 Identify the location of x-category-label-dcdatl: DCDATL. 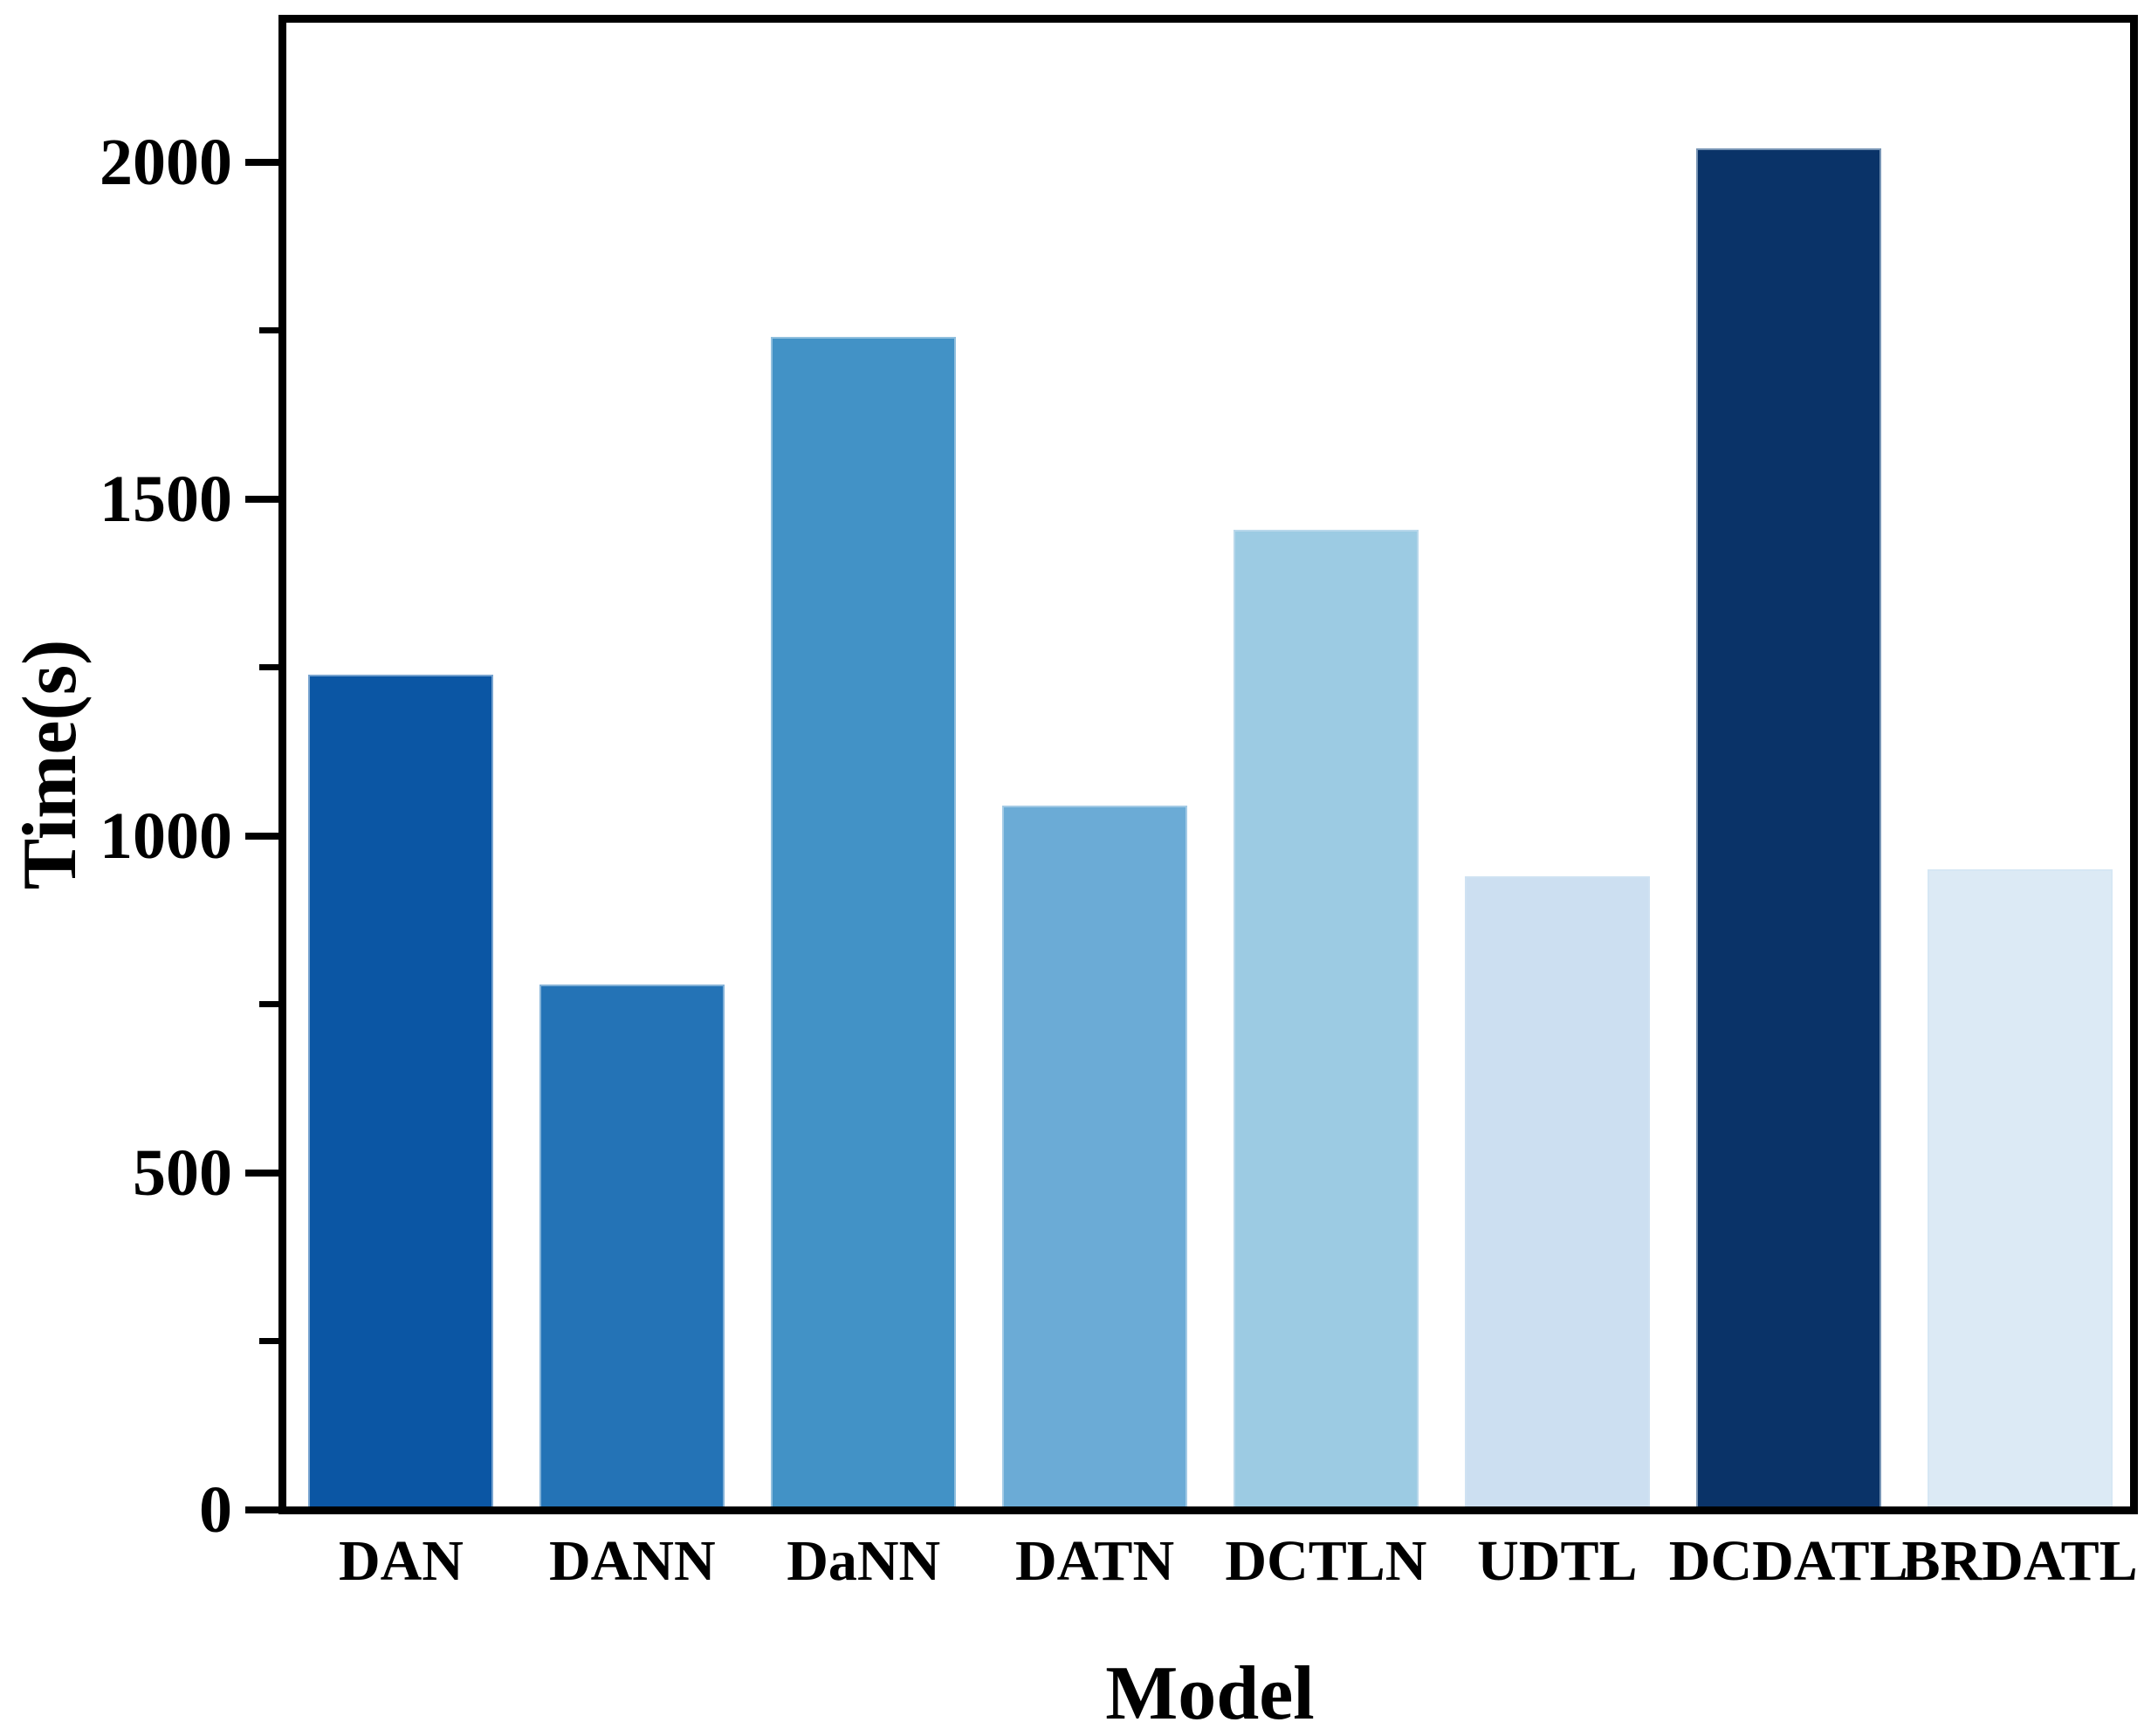
(1788, 1561).